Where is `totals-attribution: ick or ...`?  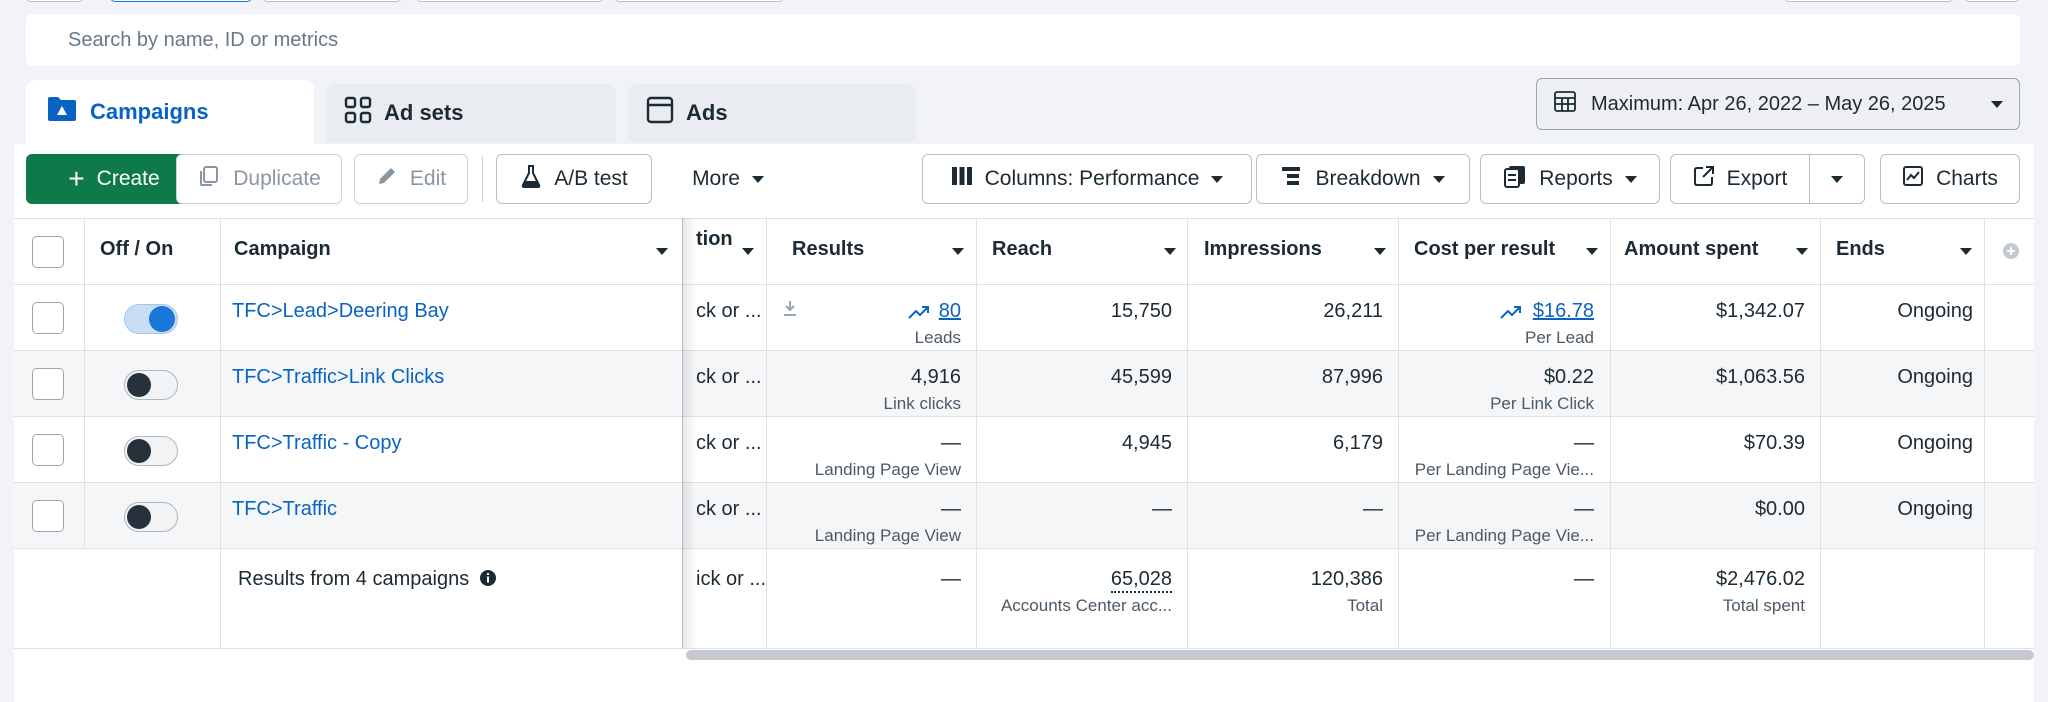
totals-attribution: ick or ... is located at coordinates (731, 579).